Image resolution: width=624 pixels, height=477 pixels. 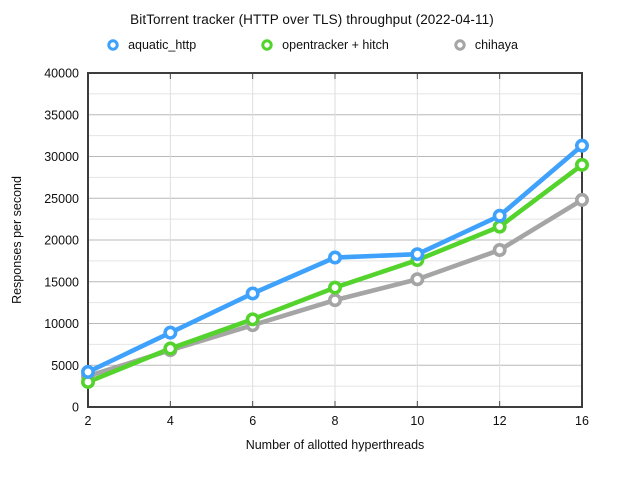 What do you see at coordinates (582, 421) in the screenshot?
I see `x-tick-label: 16` at bounding box center [582, 421].